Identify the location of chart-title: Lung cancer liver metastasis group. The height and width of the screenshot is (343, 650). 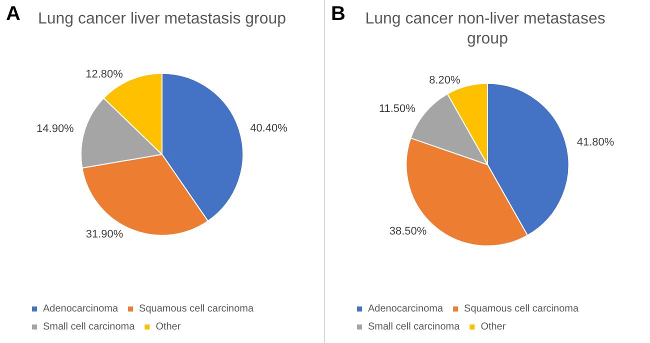
(162, 19).